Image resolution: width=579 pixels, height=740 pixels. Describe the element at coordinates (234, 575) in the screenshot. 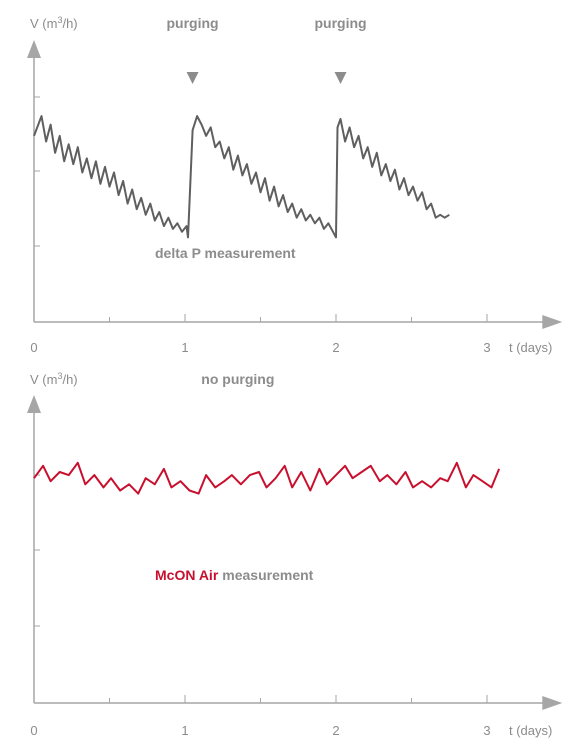

I see `measurement-label: McON Air measurement` at that location.